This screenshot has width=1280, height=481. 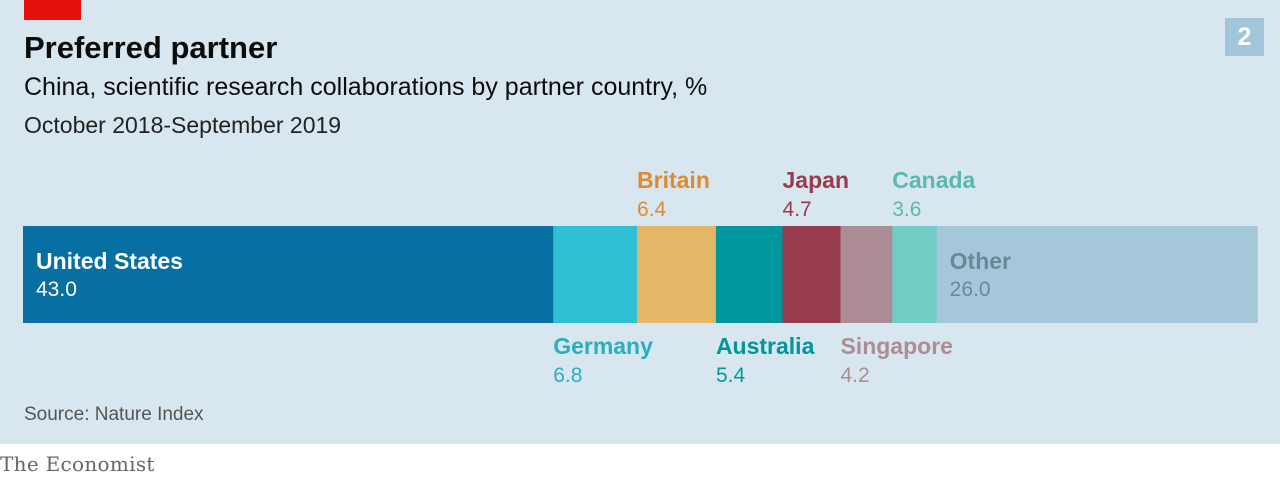 I want to click on bar-segment-singapore, so click(x=866, y=274).